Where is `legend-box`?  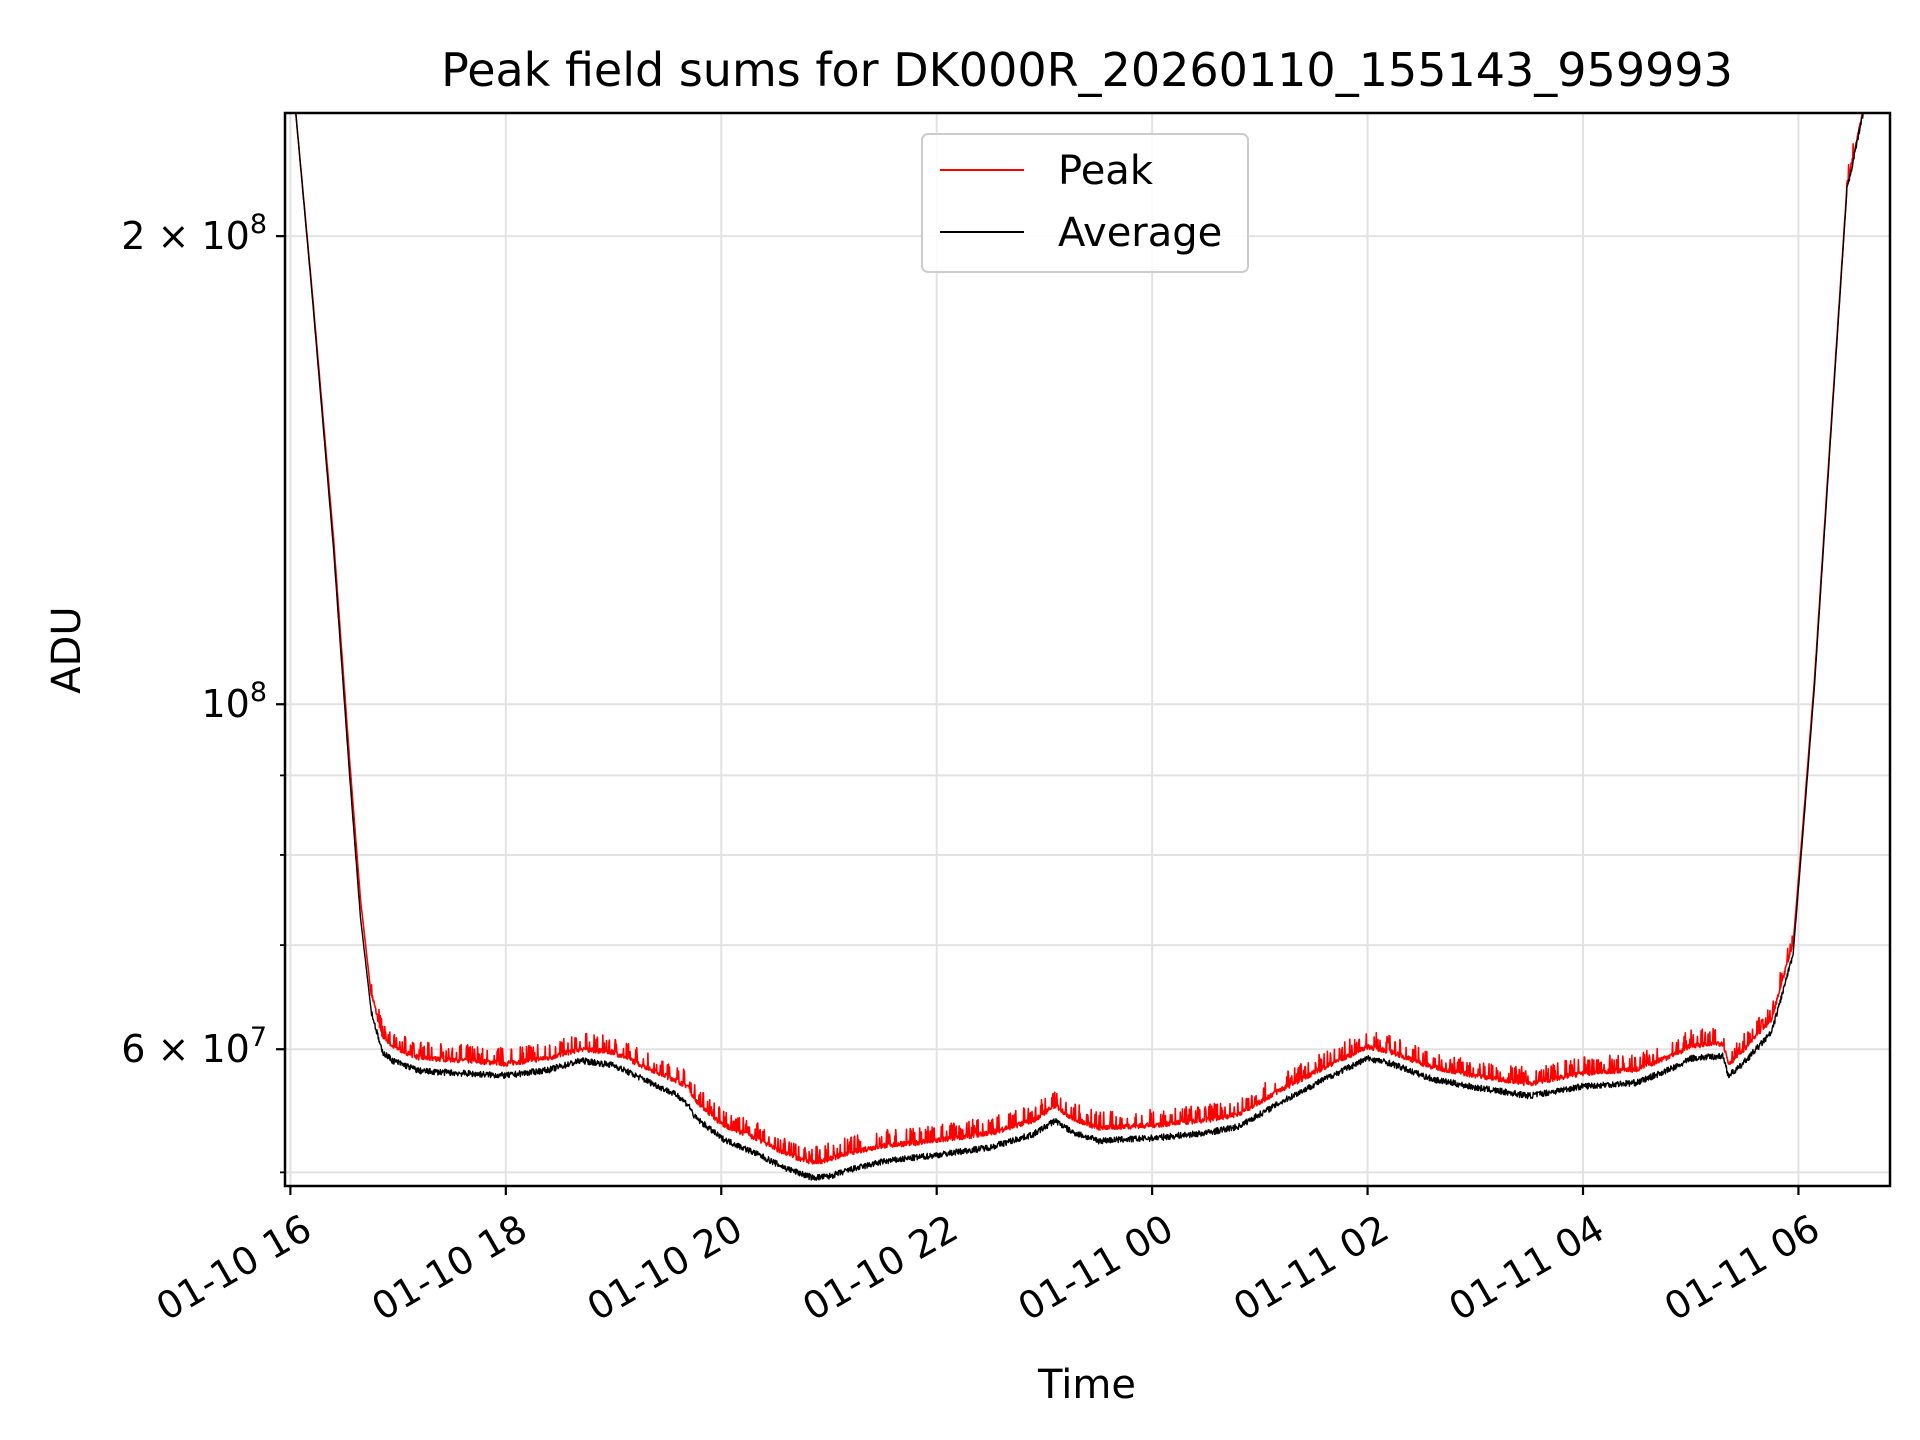 legend-box is located at coordinates (1085, 203).